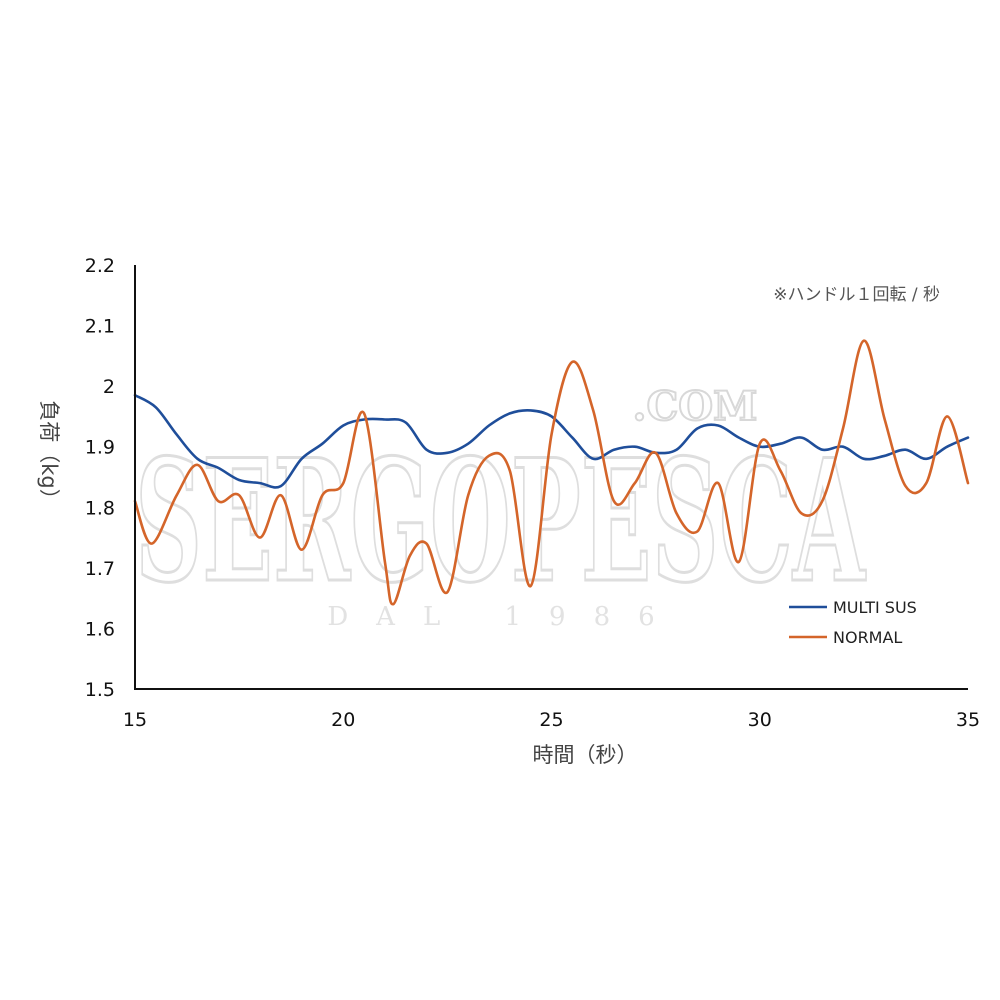 This screenshot has width=1000, height=1000. What do you see at coordinates (100, 448) in the screenshot?
I see `y-tick-label: 1.9` at bounding box center [100, 448].